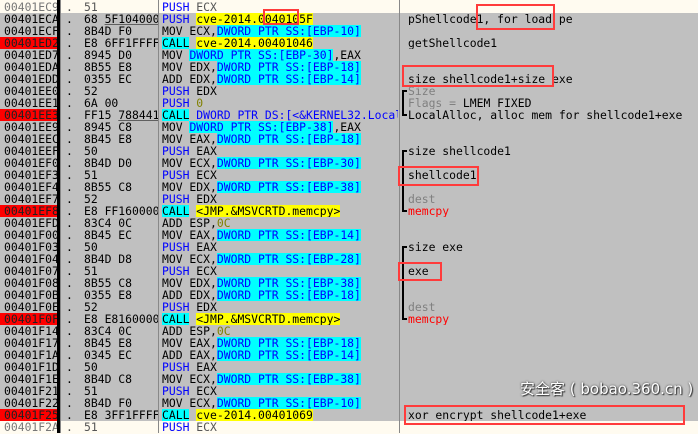 The image size is (698, 434). I want to click on address-cell: 00401EDA, so click(31, 67).